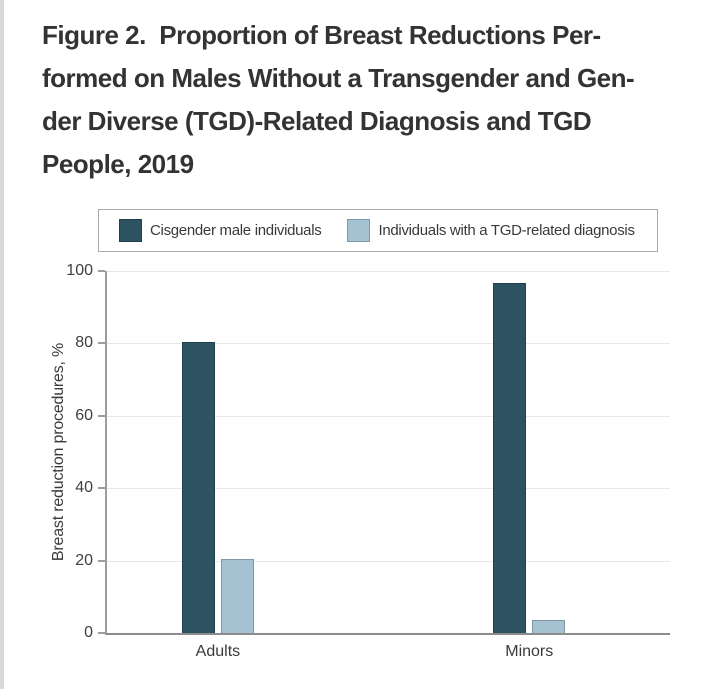 The height and width of the screenshot is (689, 720). What do you see at coordinates (236, 230) in the screenshot?
I see `legend-label-cisgender: Cisgender male individuals` at bounding box center [236, 230].